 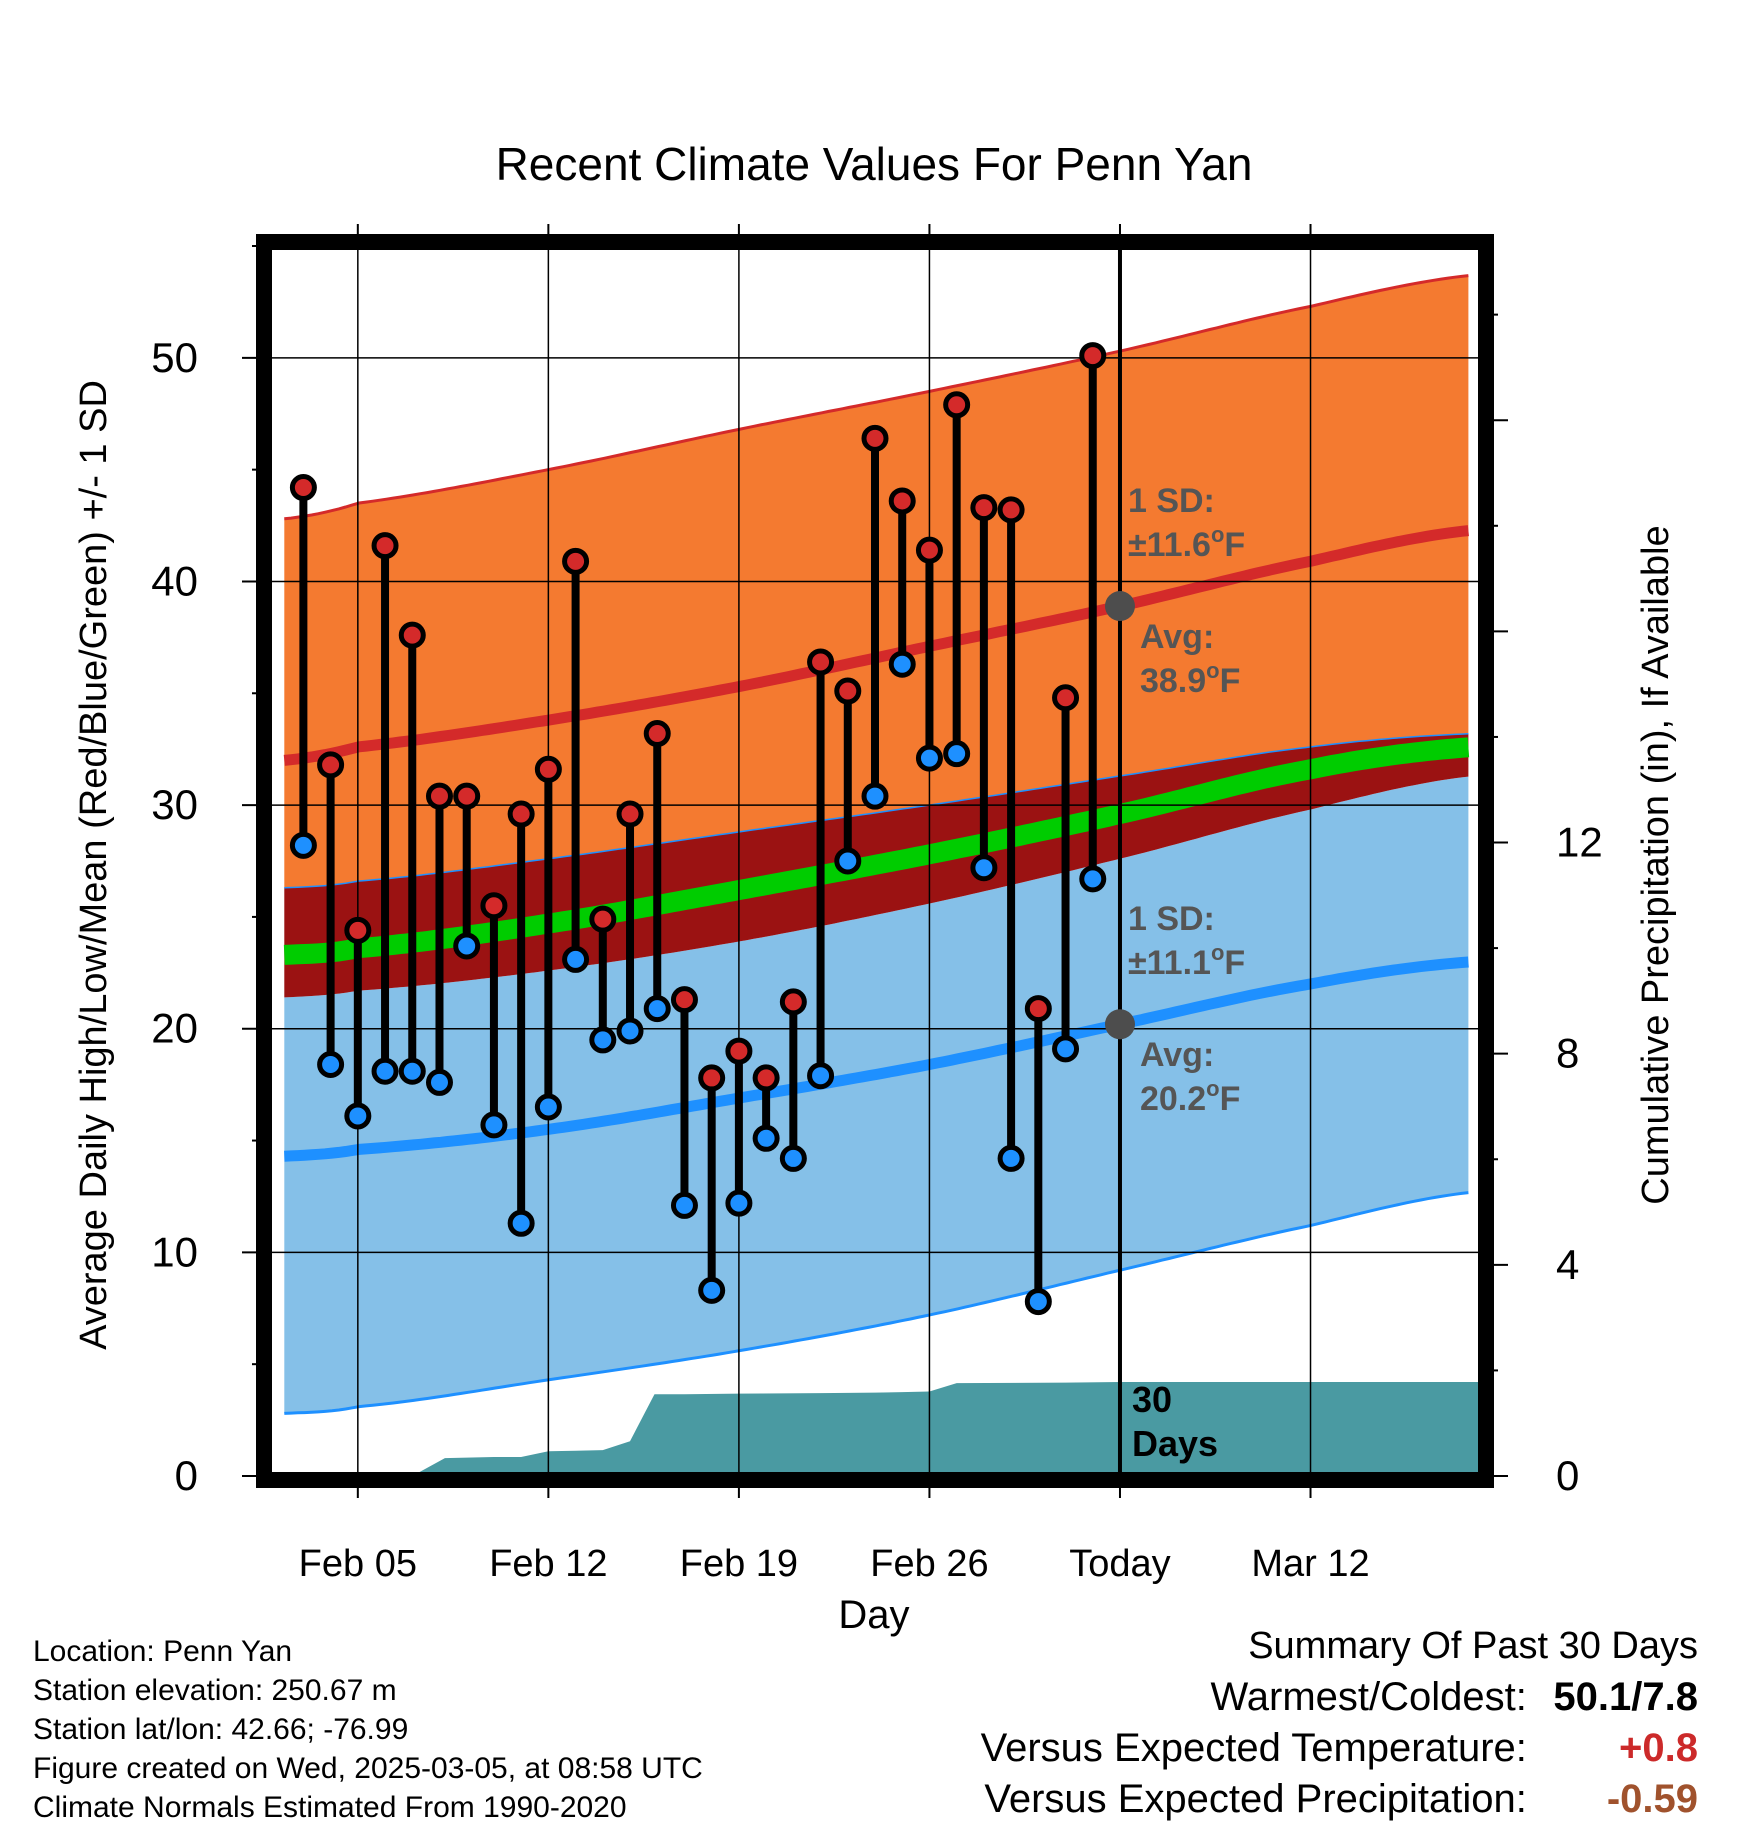 I want to click on high-sd-lower-line, so click(x=876, y=811).